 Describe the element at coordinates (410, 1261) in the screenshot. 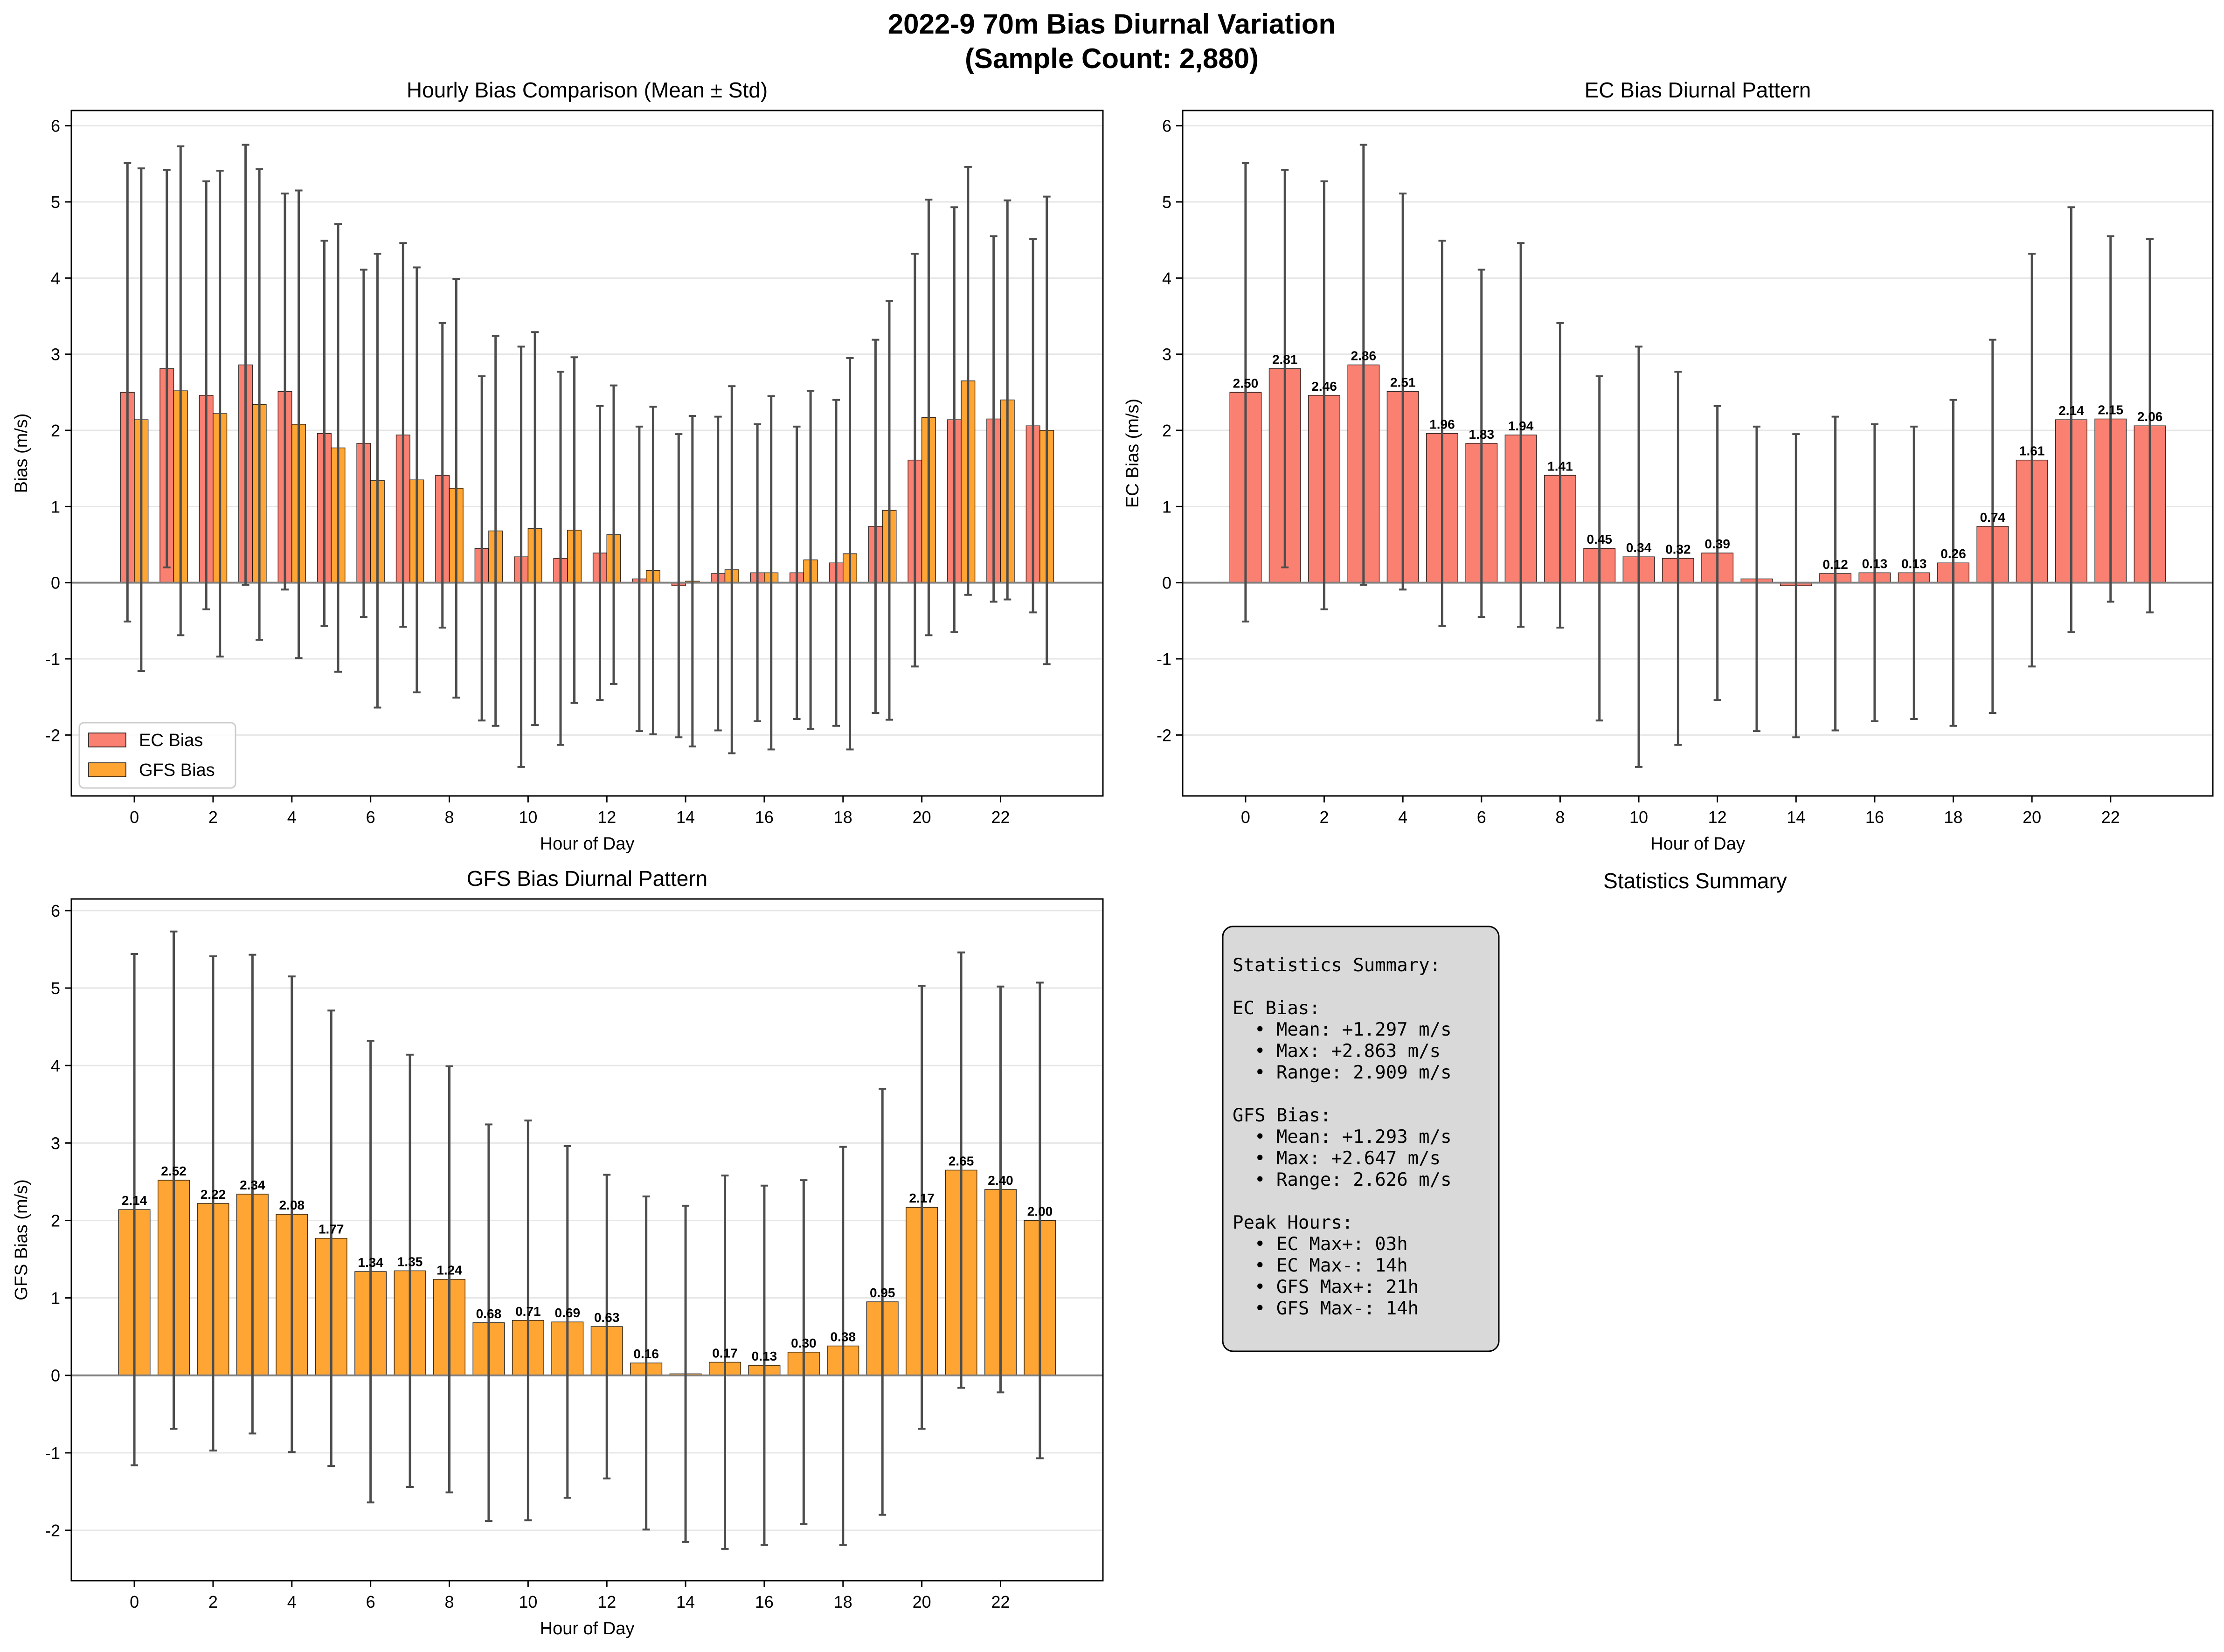

I see `data-label: 1.35` at that location.